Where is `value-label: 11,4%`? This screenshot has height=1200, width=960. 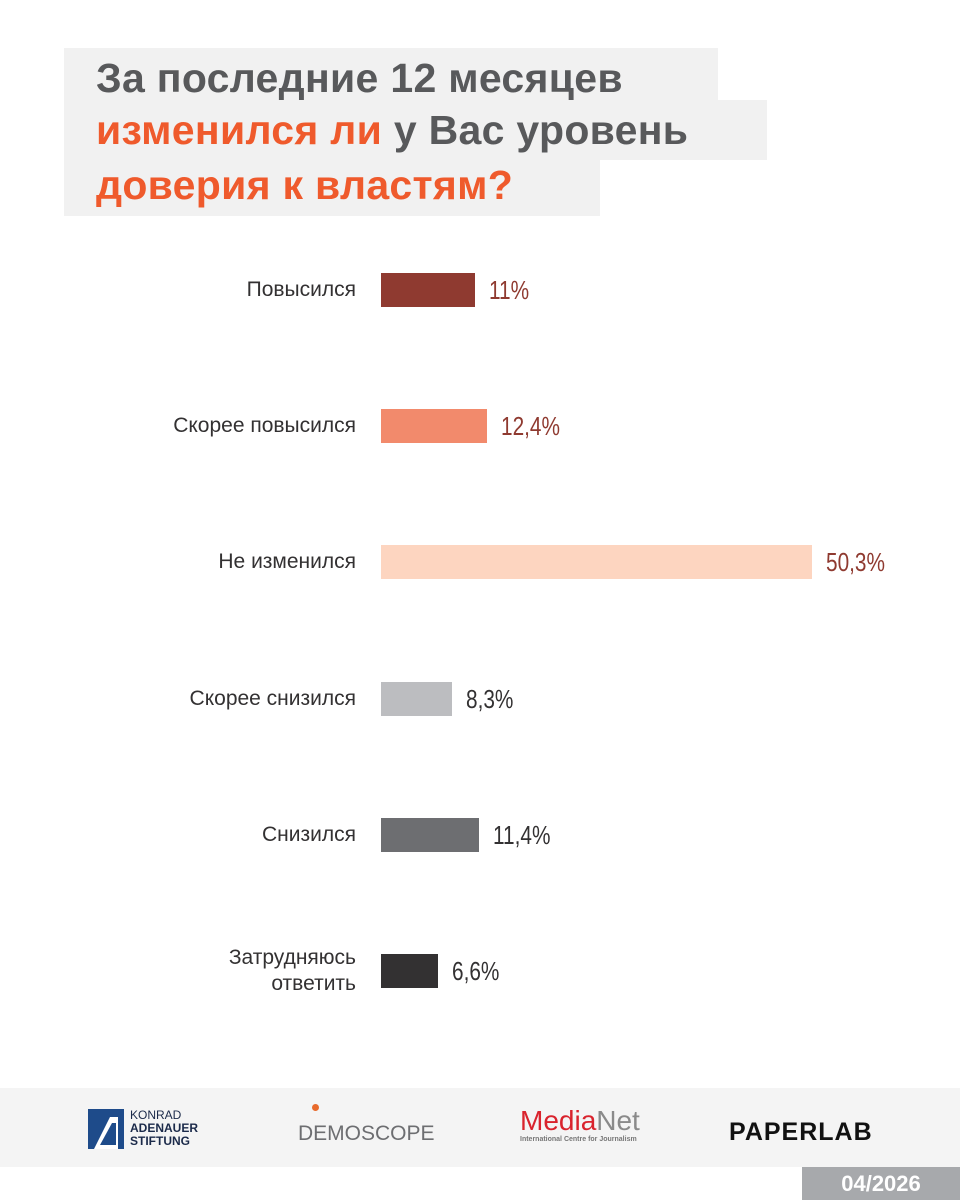
value-label: 11,4% is located at coordinates (521, 834).